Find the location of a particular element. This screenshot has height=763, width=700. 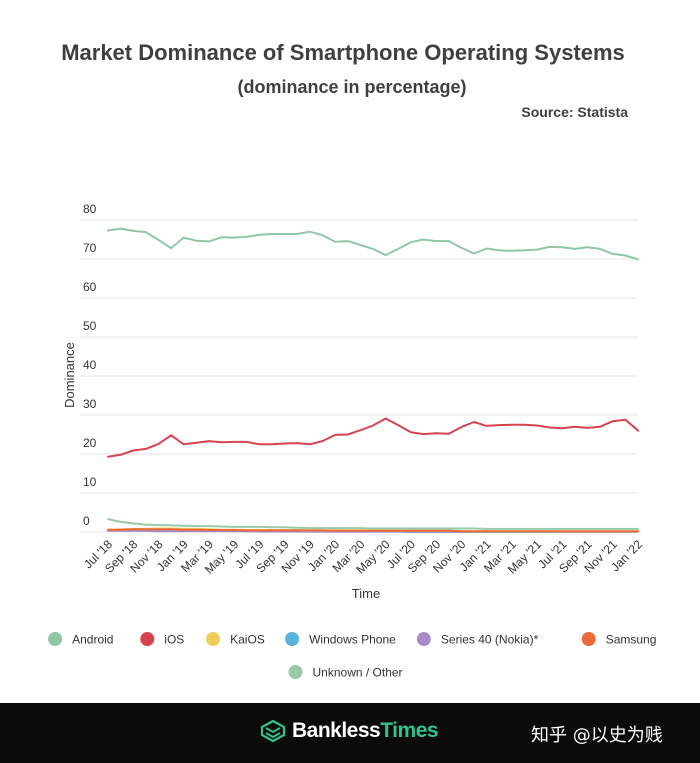

series-line-samsung is located at coordinates (373, 530).